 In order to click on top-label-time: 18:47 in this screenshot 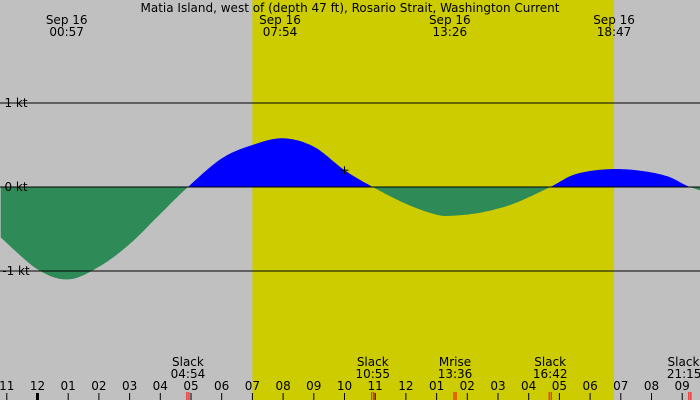, I will do `click(614, 32)`.